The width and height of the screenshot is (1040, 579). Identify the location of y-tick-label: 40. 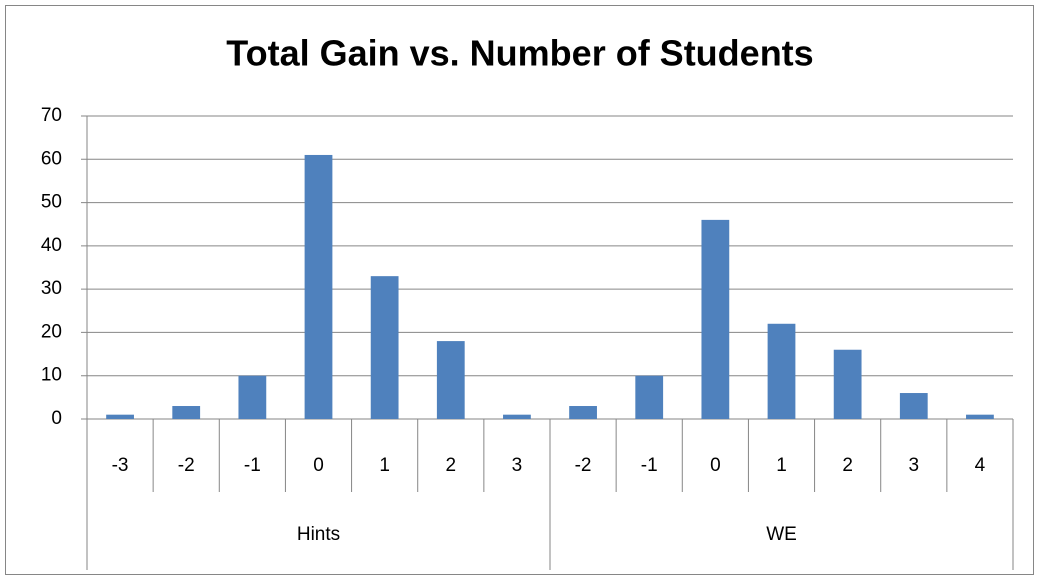
(51, 245).